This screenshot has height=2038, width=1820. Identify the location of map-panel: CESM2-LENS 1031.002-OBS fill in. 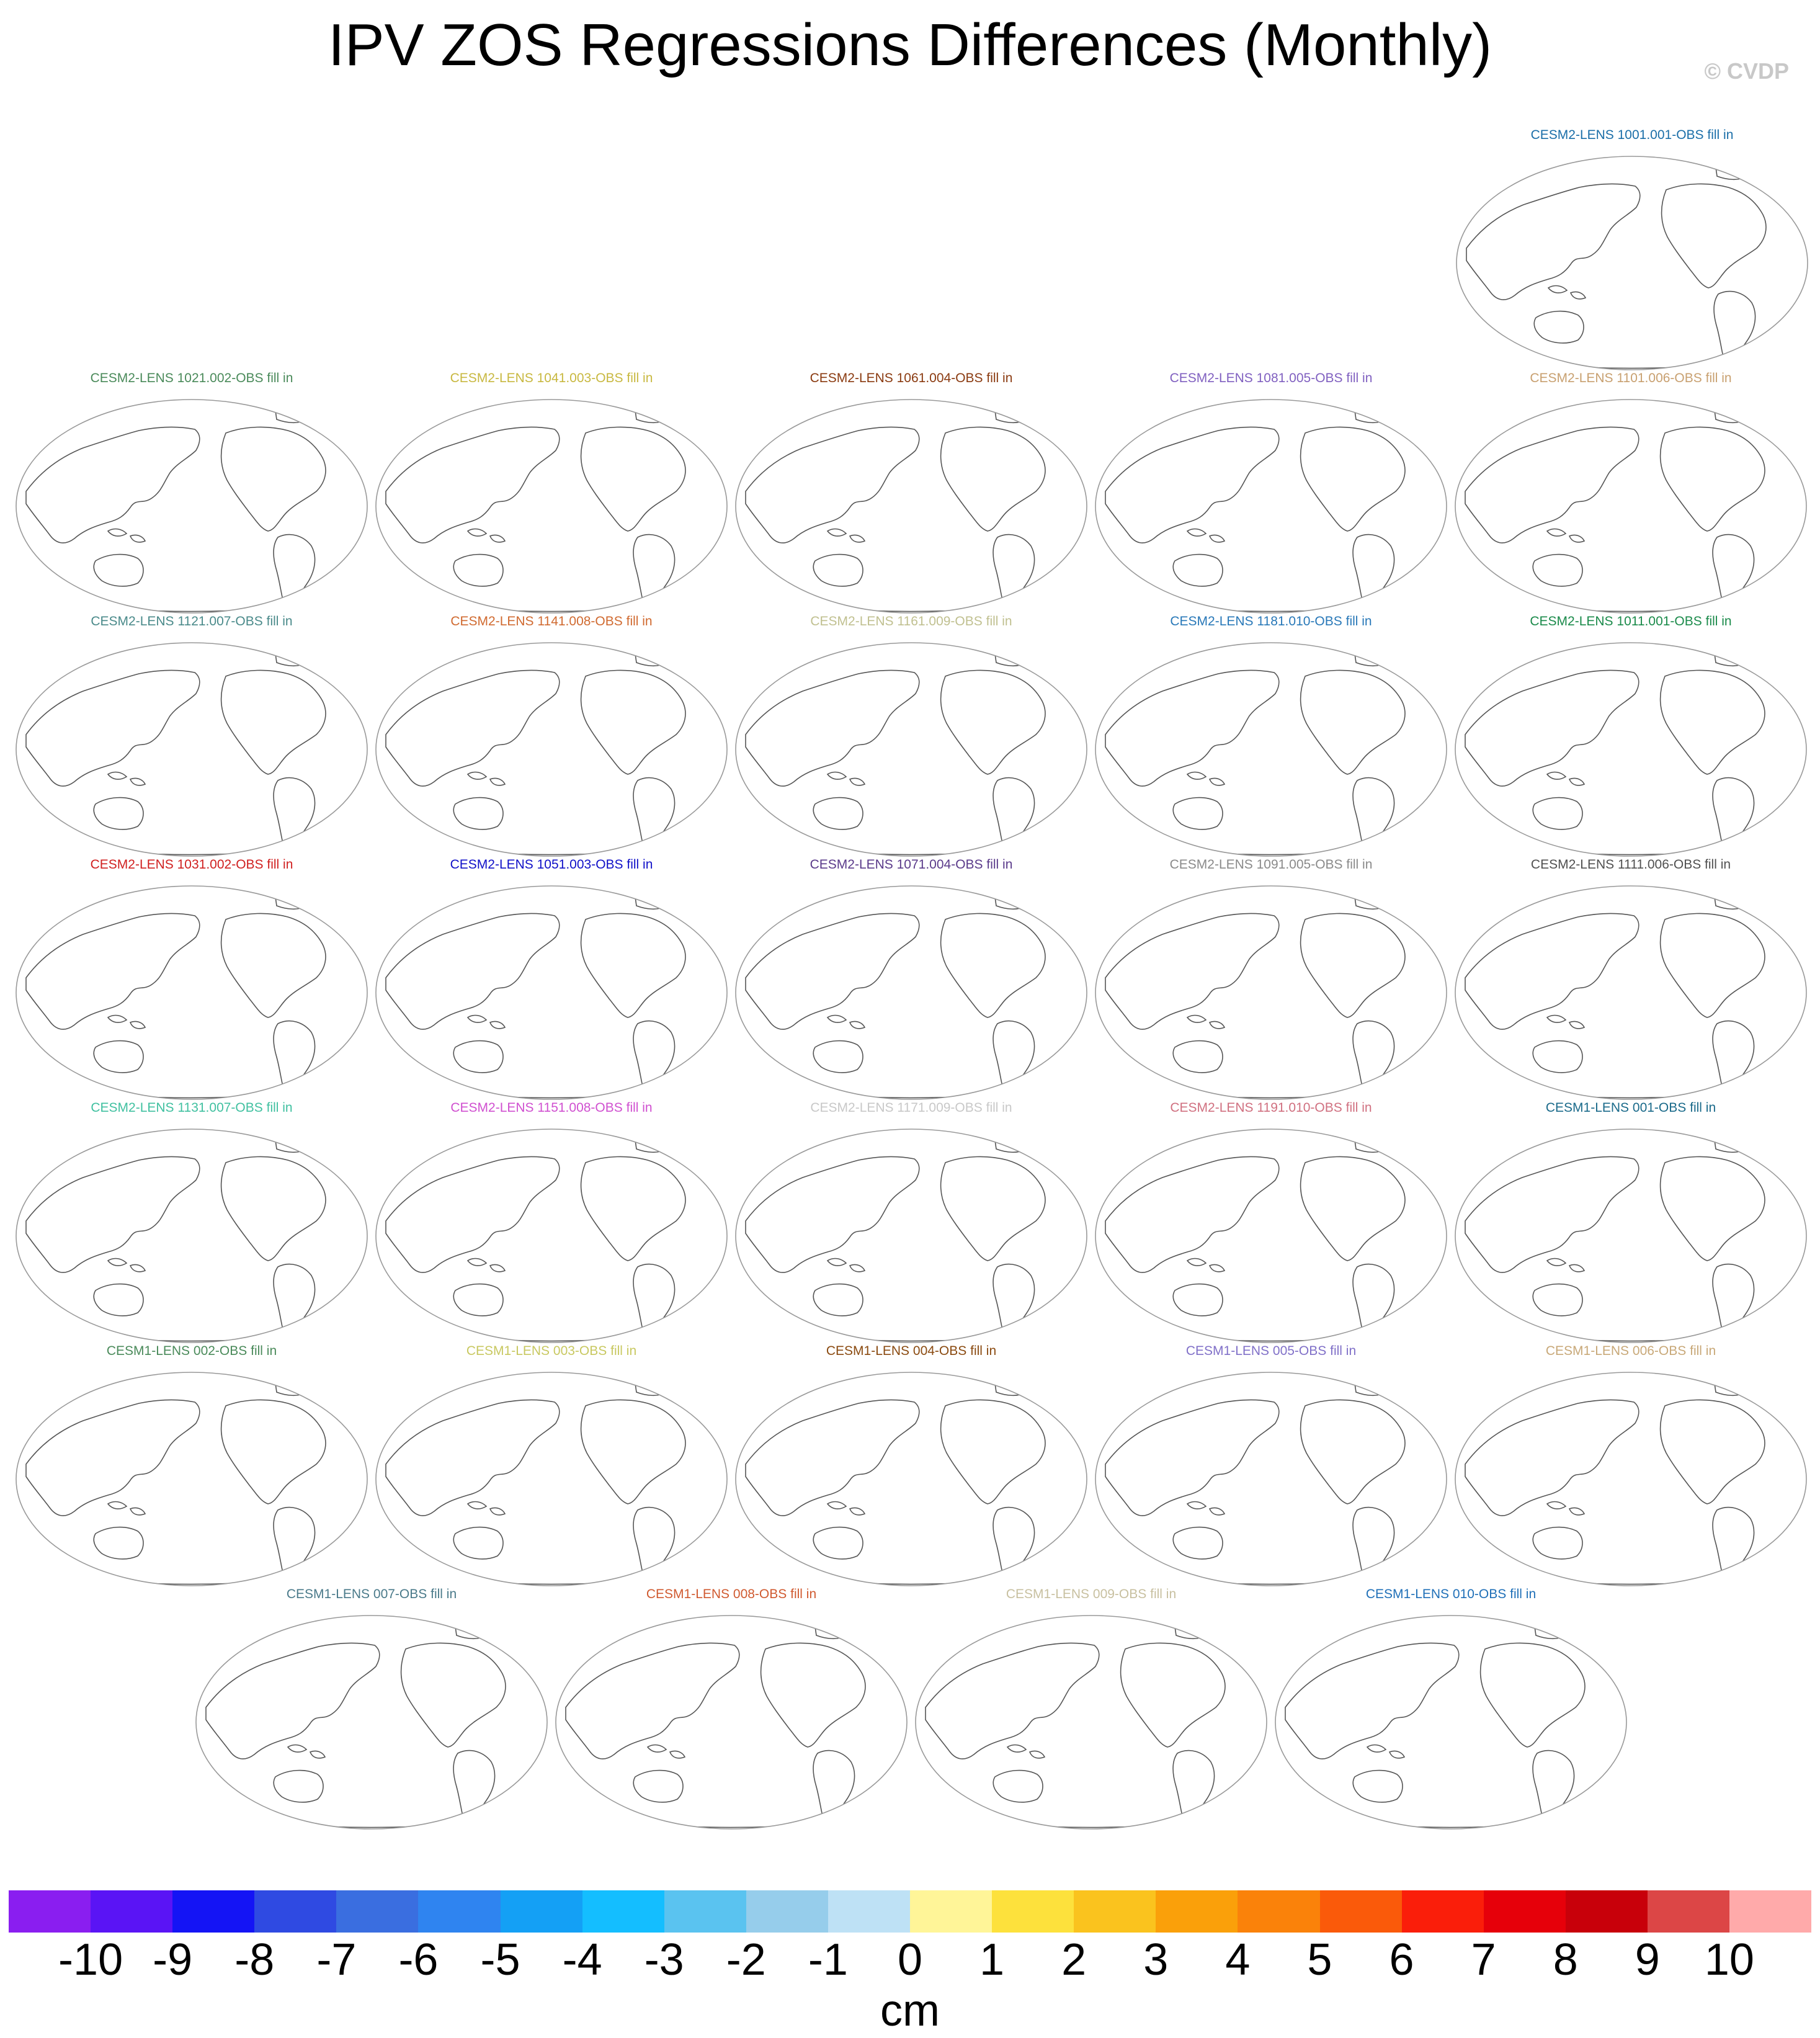
(192, 980).